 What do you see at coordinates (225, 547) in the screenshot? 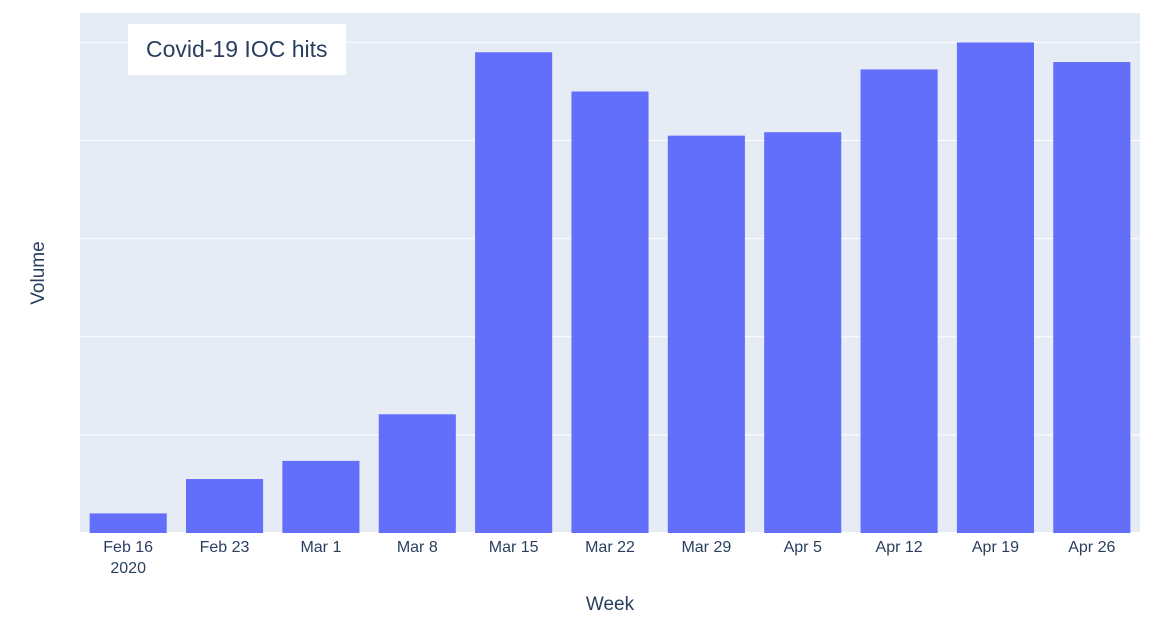
I see `x-tick-label: Feb 23` at bounding box center [225, 547].